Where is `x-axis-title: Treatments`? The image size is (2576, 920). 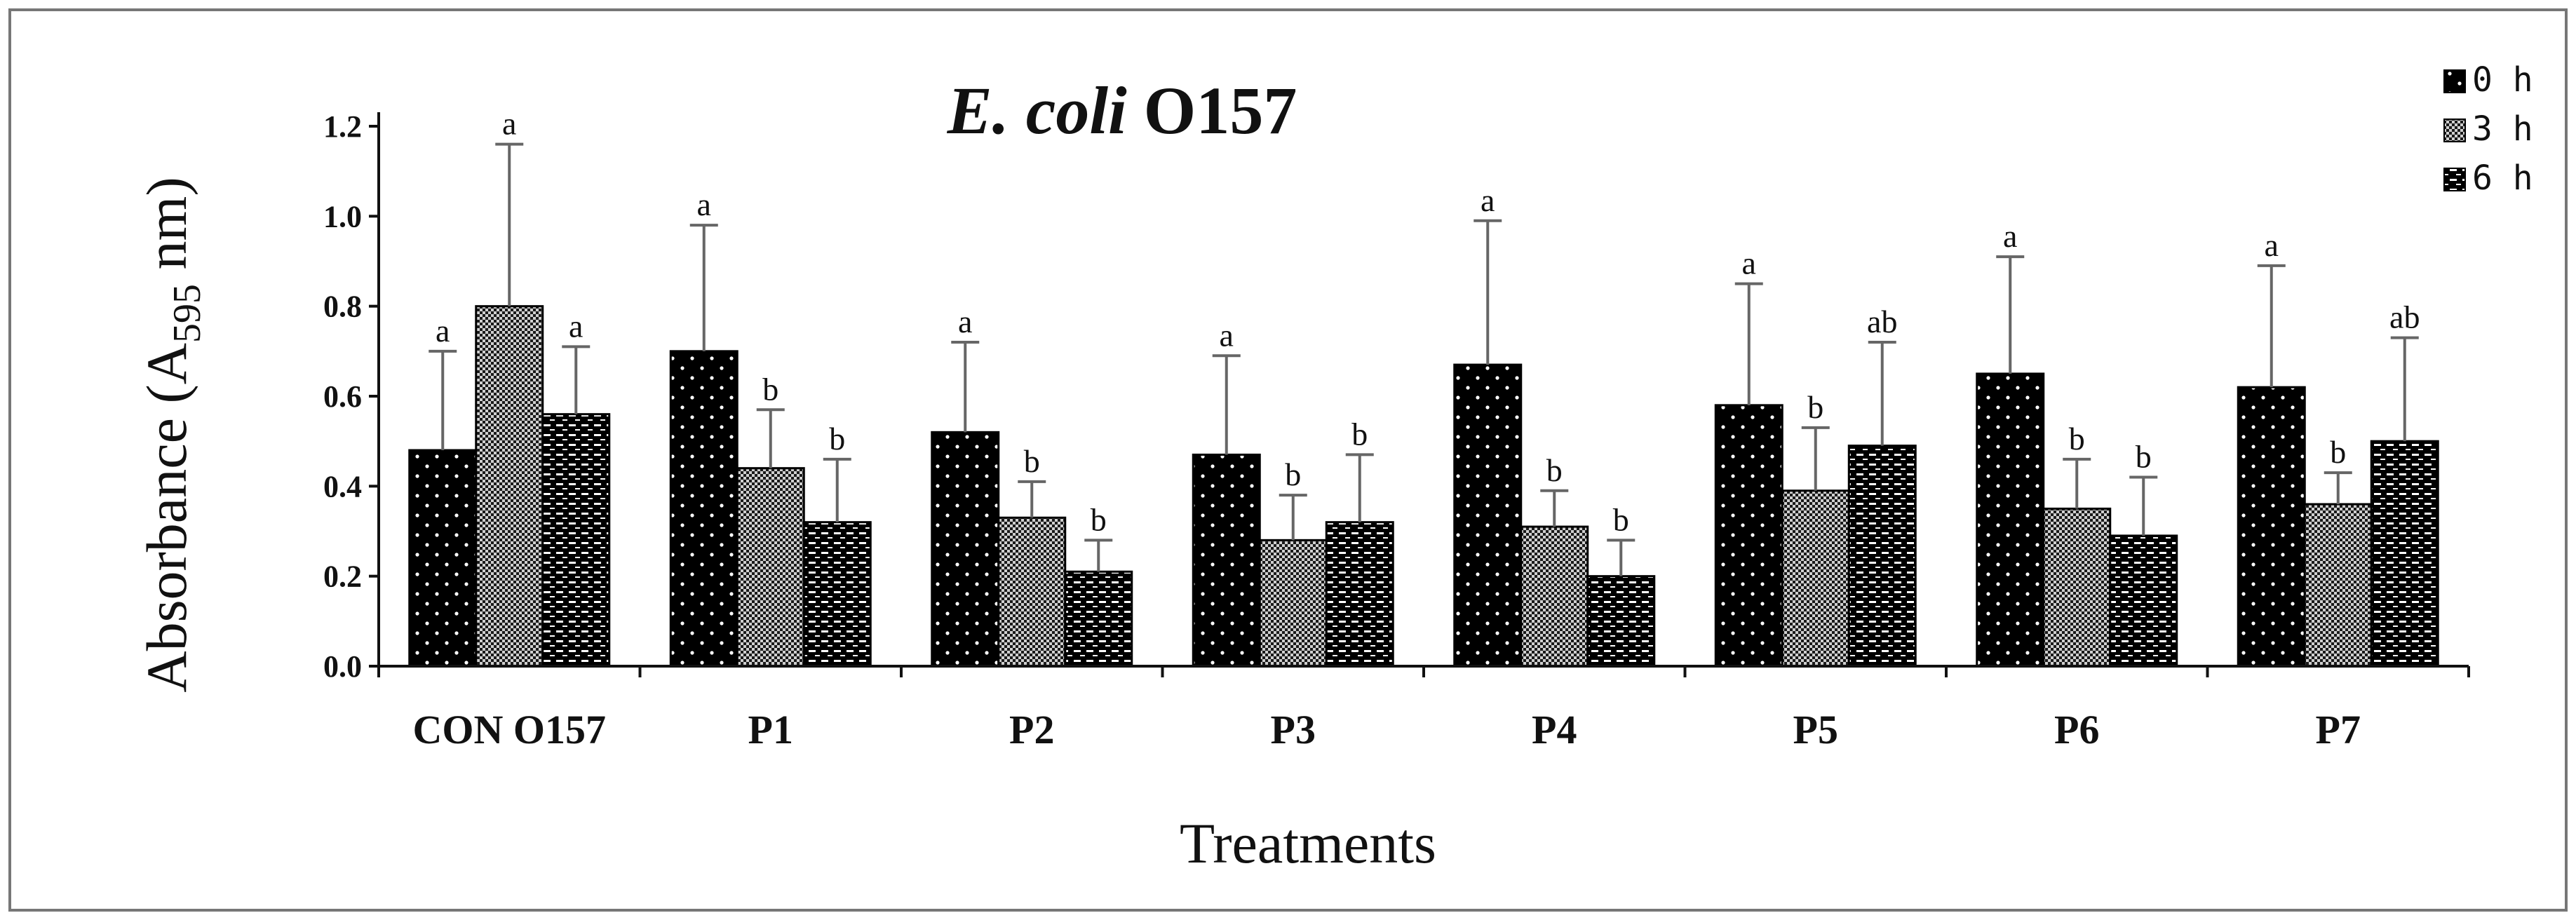 x-axis-title: Treatments is located at coordinates (1308, 843).